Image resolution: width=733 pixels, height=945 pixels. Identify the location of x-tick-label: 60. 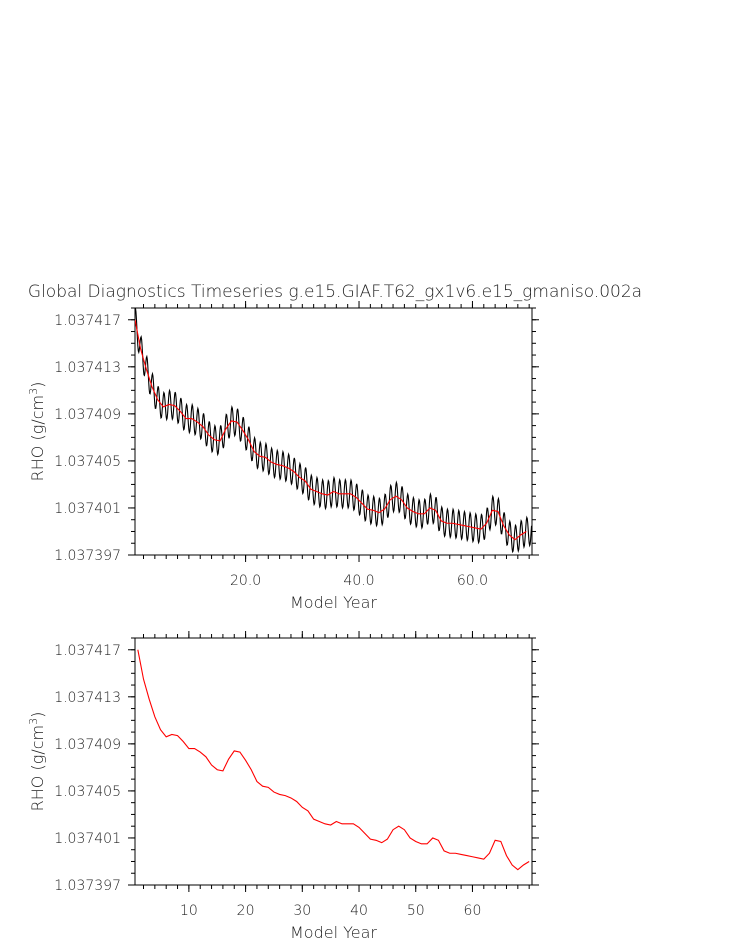
(473, 911).